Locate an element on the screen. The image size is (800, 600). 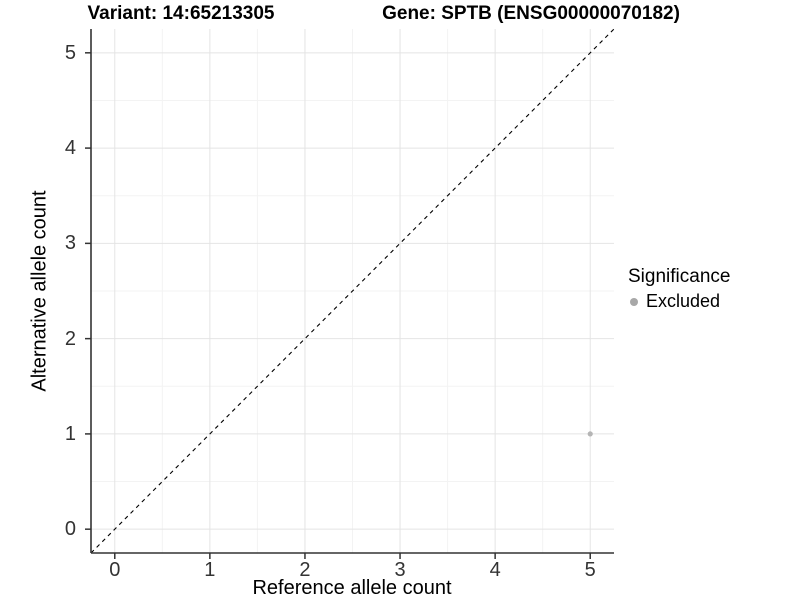
legend-title: Significance is located at coordinates (679, 276).